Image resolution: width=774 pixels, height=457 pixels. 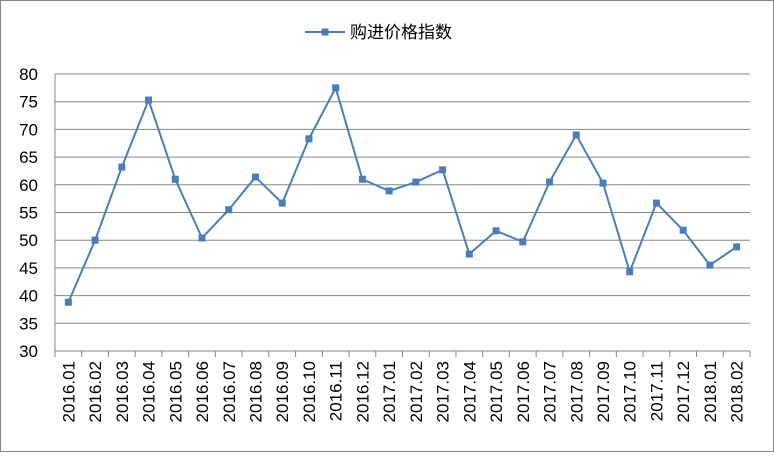 I want to click on y-tick-label: 70, so click(x=28, y=129).